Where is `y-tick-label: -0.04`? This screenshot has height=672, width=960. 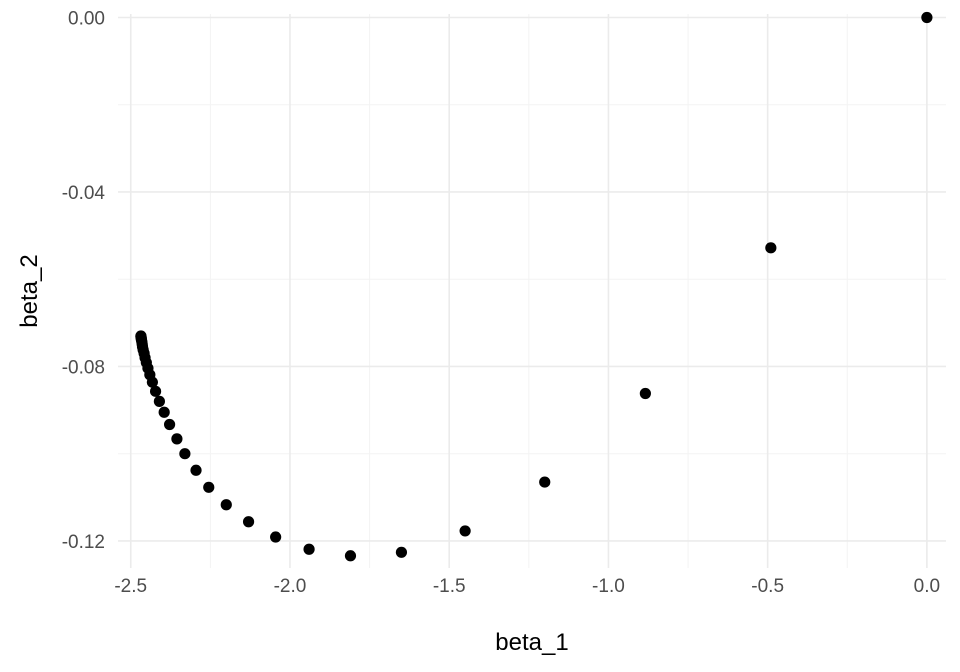 y-tick-label: -0.04 is located at coordinates (84, 193).